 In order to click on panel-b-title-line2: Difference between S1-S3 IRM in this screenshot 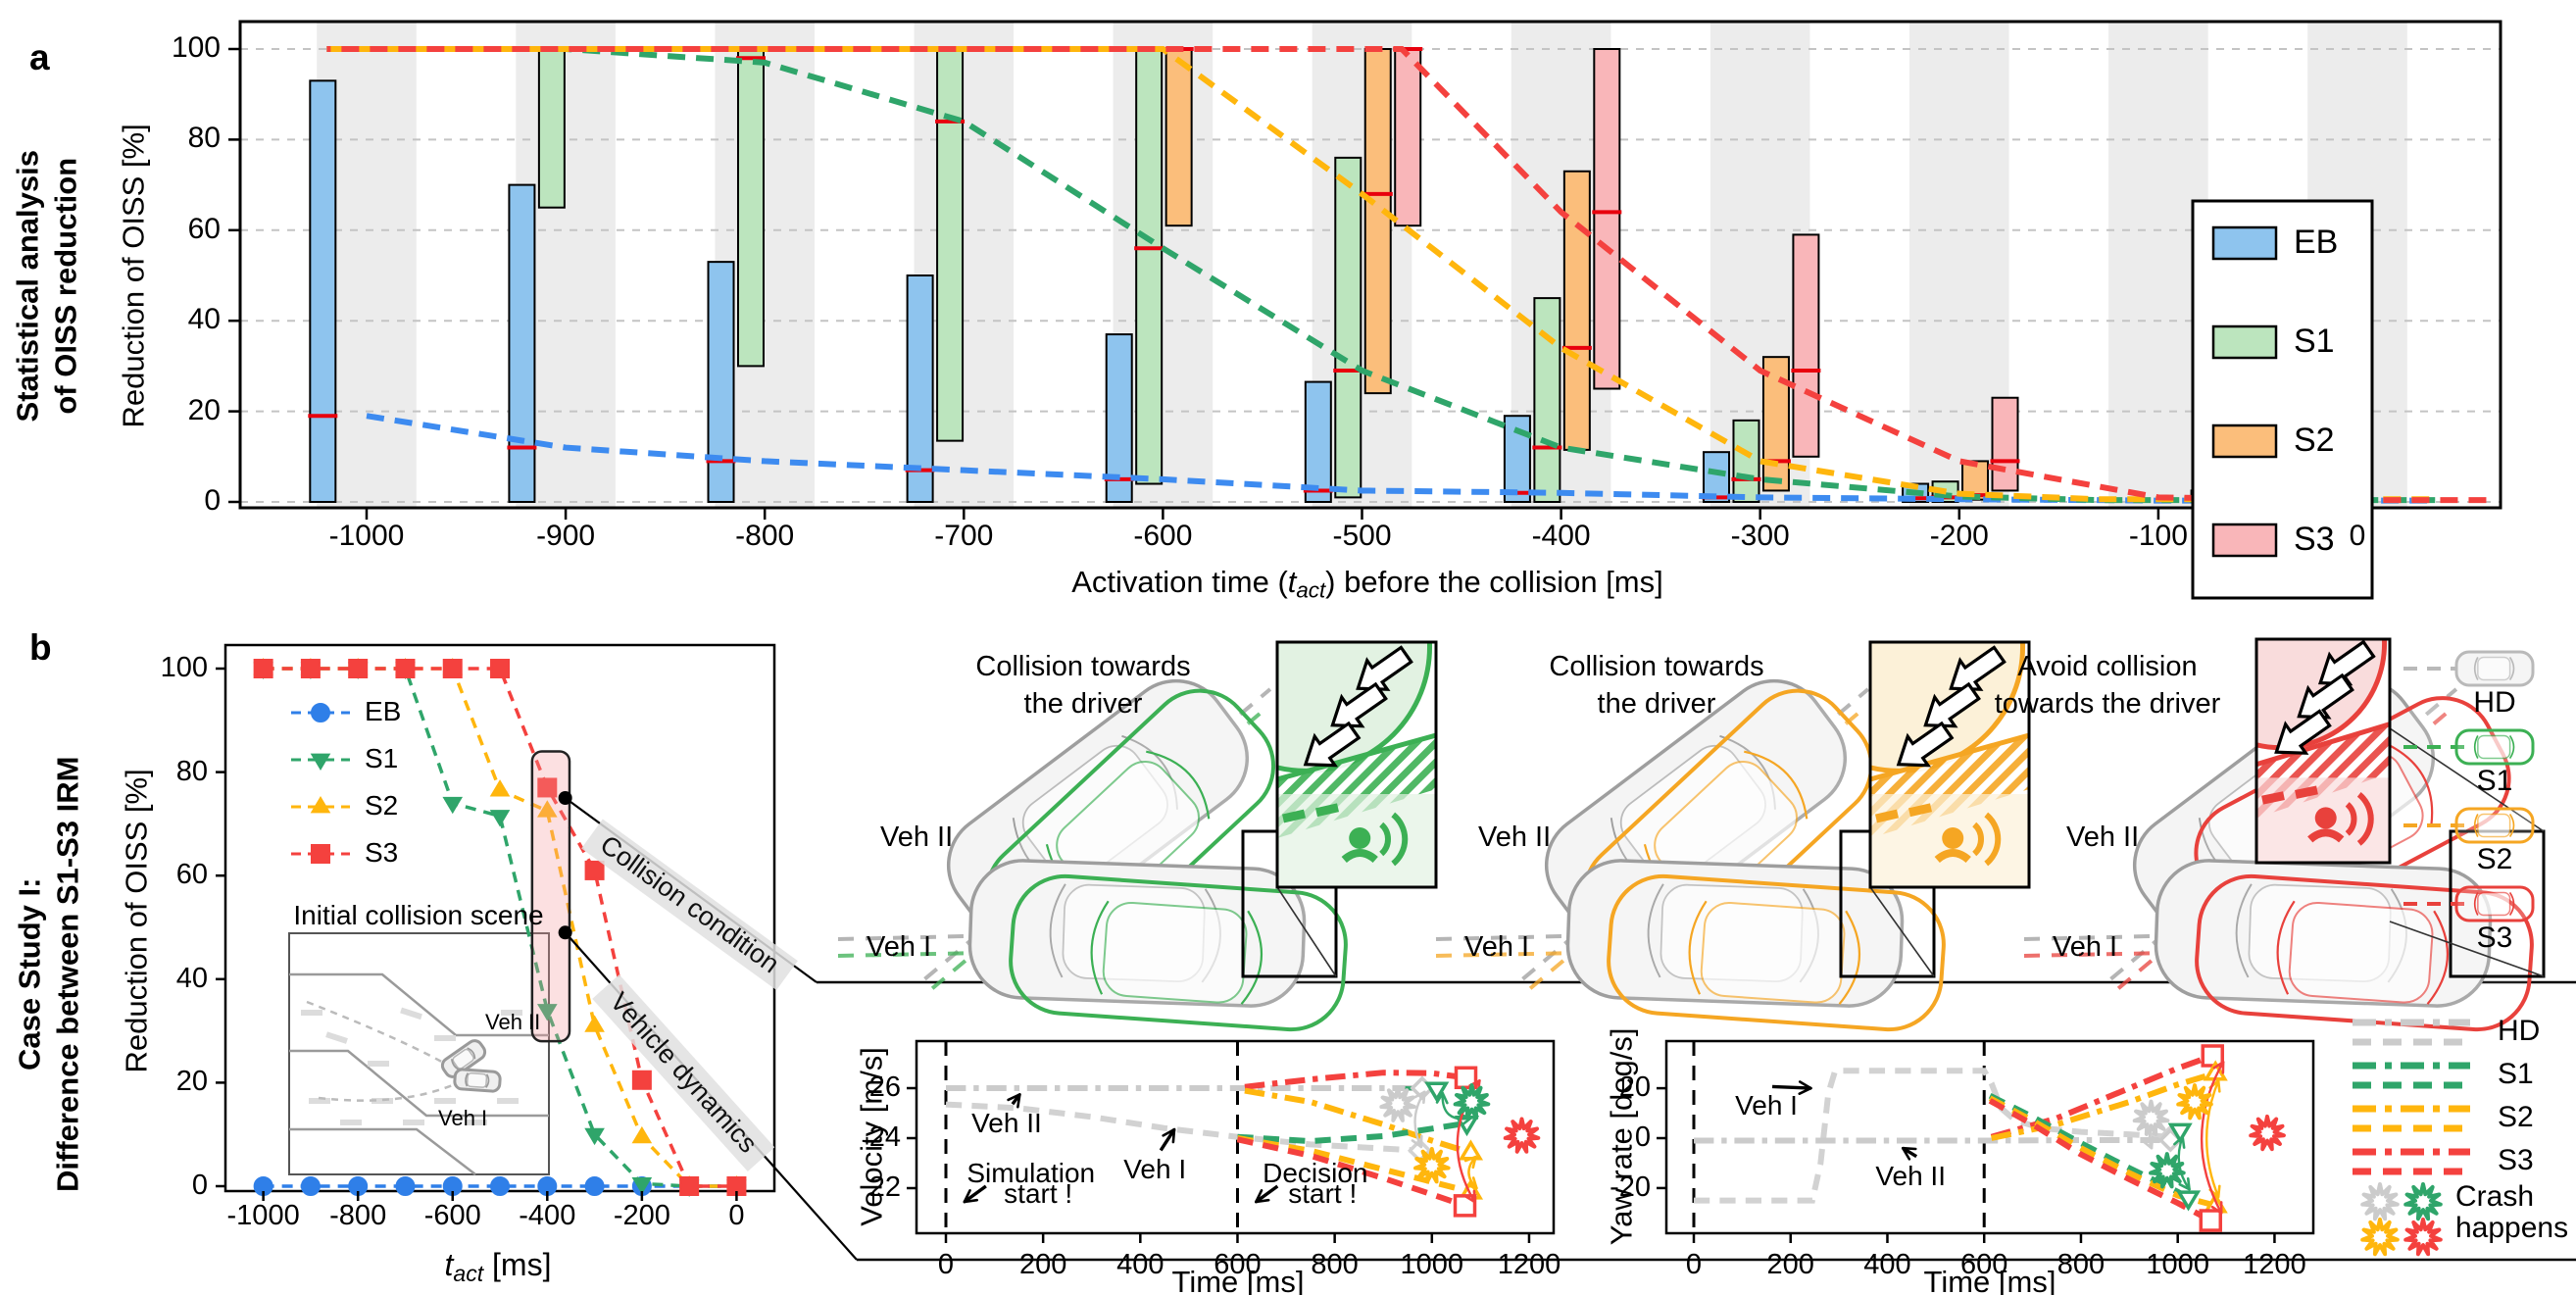, I will do `click(67, 974)`.